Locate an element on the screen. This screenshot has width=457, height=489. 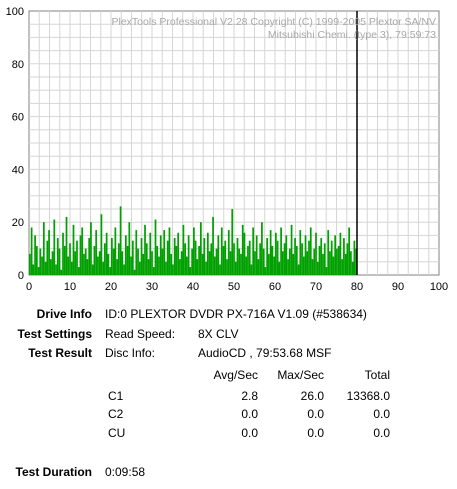
y-tick-label: 20 is located at coordinates (18, 223).